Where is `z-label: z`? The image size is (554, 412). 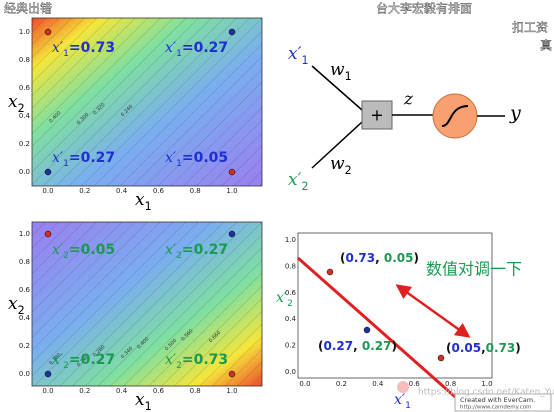 z-label: z is located at coordinates (408, 100).